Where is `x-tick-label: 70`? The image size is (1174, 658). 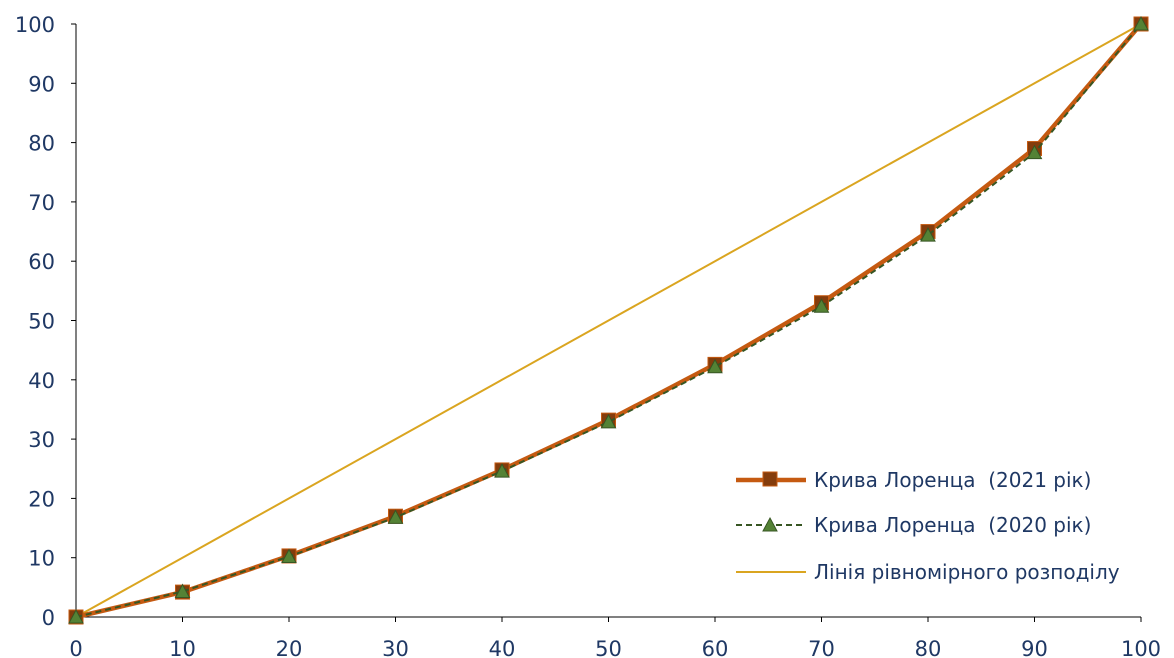 x-tick-label: 70 is located at coordinates (821, 647).